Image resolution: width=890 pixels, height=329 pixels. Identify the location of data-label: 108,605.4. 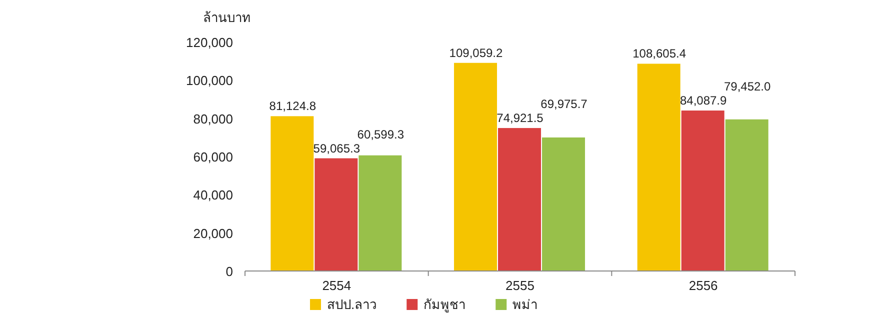
(659, 53).